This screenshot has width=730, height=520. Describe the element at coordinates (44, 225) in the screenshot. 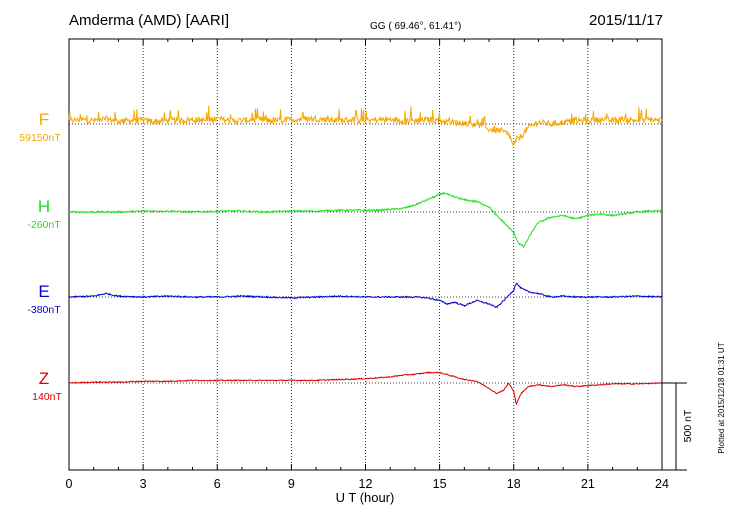

I see `series-baseline-H: -260nT` at that location.